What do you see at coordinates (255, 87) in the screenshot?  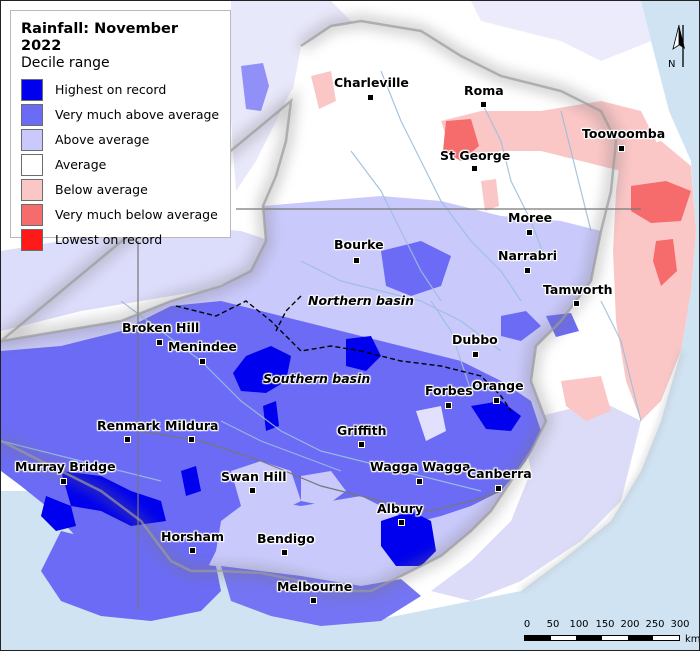 I see `very-much-above-north` at bounding box center [255, 87].